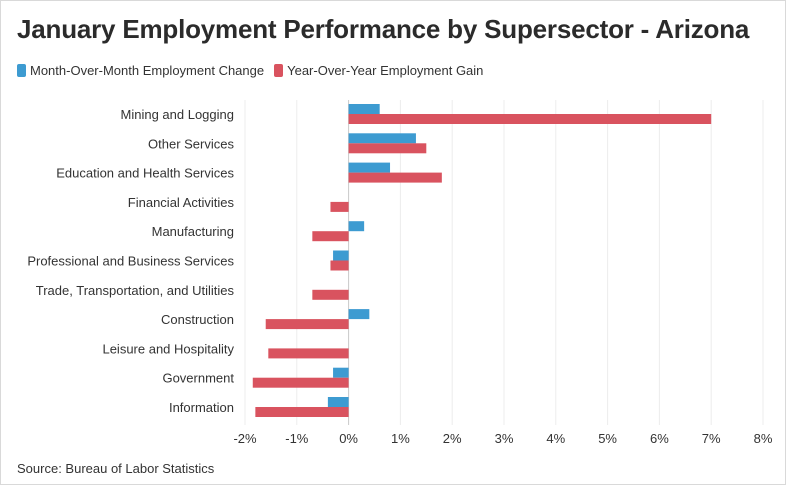 The width and height of the screenshot is (786, 485). I want to click on category-label-8: Leisure and Hospitality, so click(168, 348).